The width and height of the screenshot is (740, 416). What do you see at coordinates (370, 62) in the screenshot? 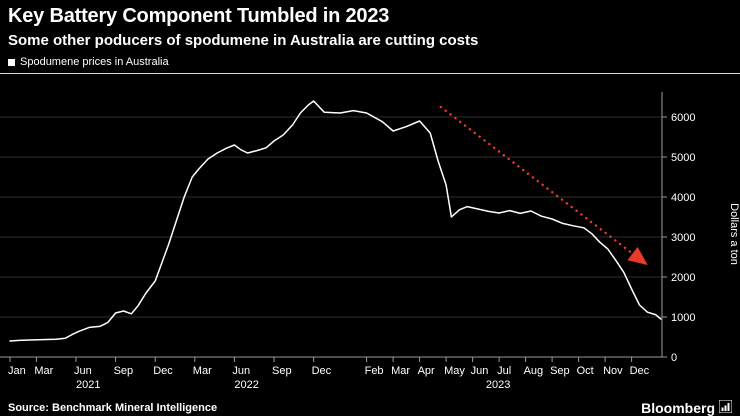
I see `legend: Spodumene prices in Australia` at bounding box center [370, 62].